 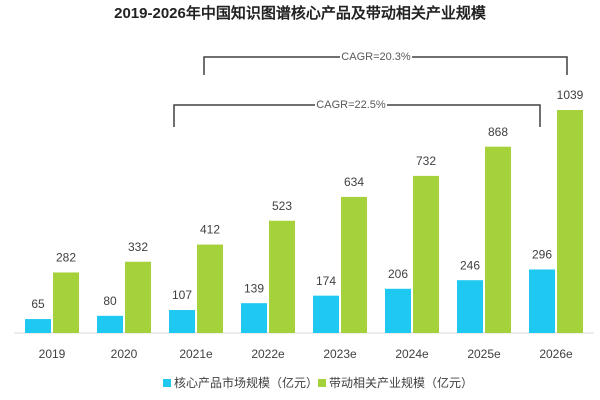 I want to click on x-tick-label: 2024e, so click(x=412, y=354).